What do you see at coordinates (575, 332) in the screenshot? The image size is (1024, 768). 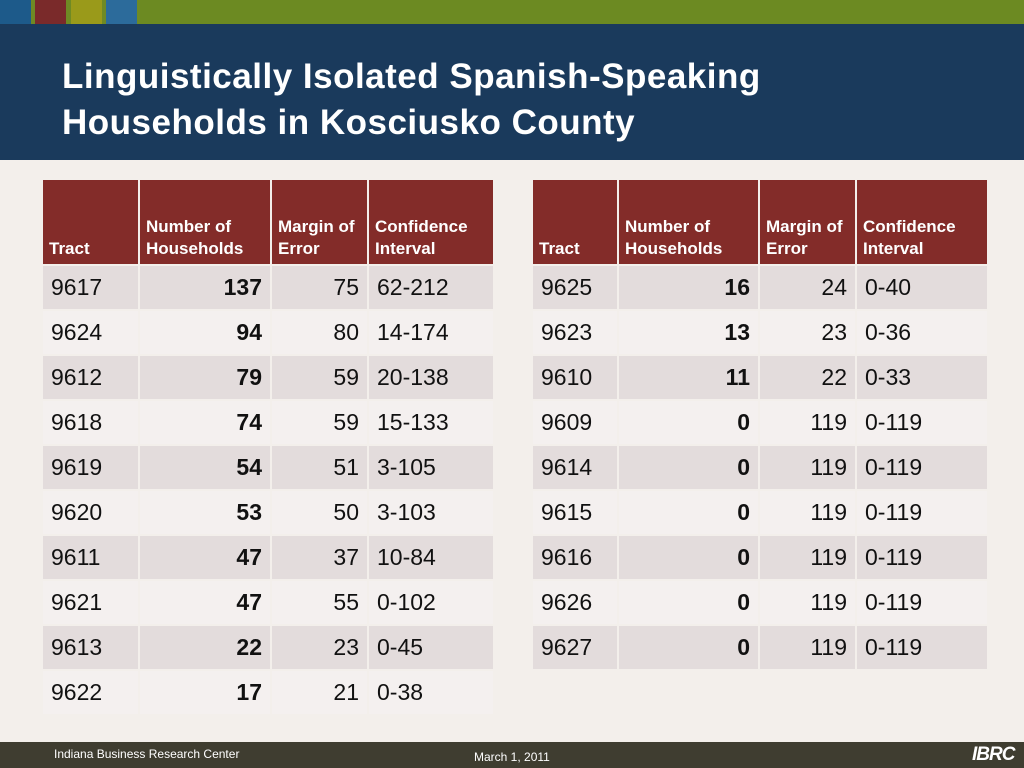 I see `cell-tract: 9623` at bounding box center [575, 332].